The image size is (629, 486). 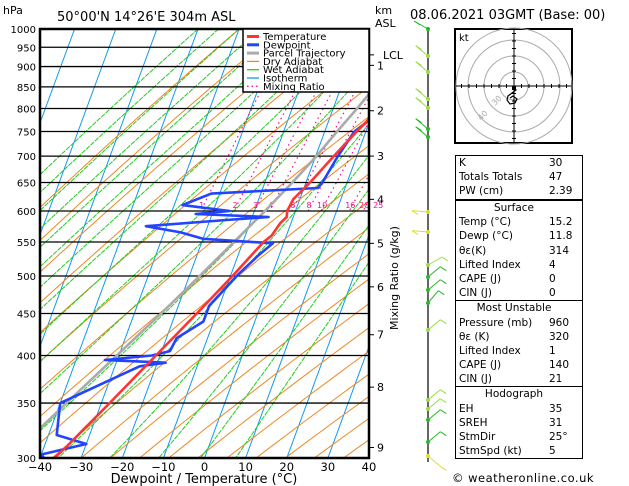 I want to click on stat-row: CIN (J) 0, so click(x=519, y=293).